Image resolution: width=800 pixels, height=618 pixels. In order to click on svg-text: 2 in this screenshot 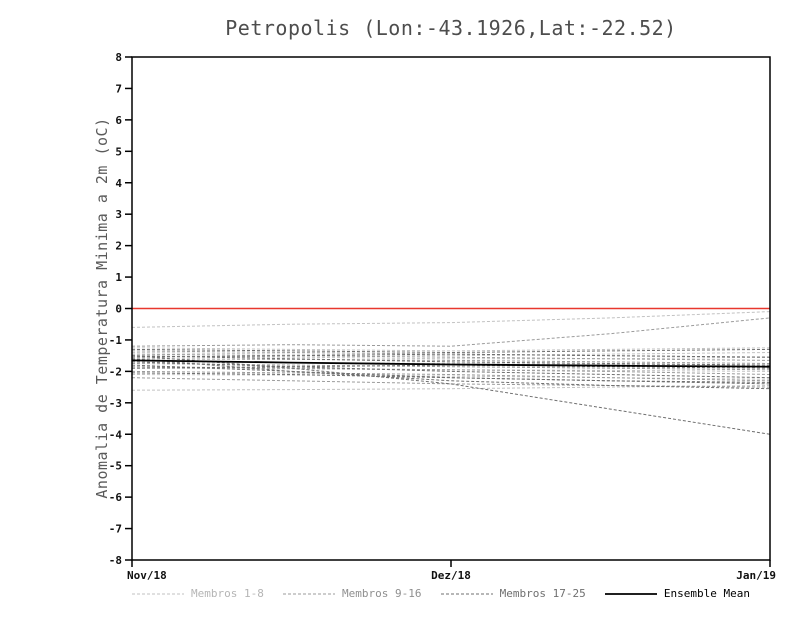, I will do `click(118, 246)`.